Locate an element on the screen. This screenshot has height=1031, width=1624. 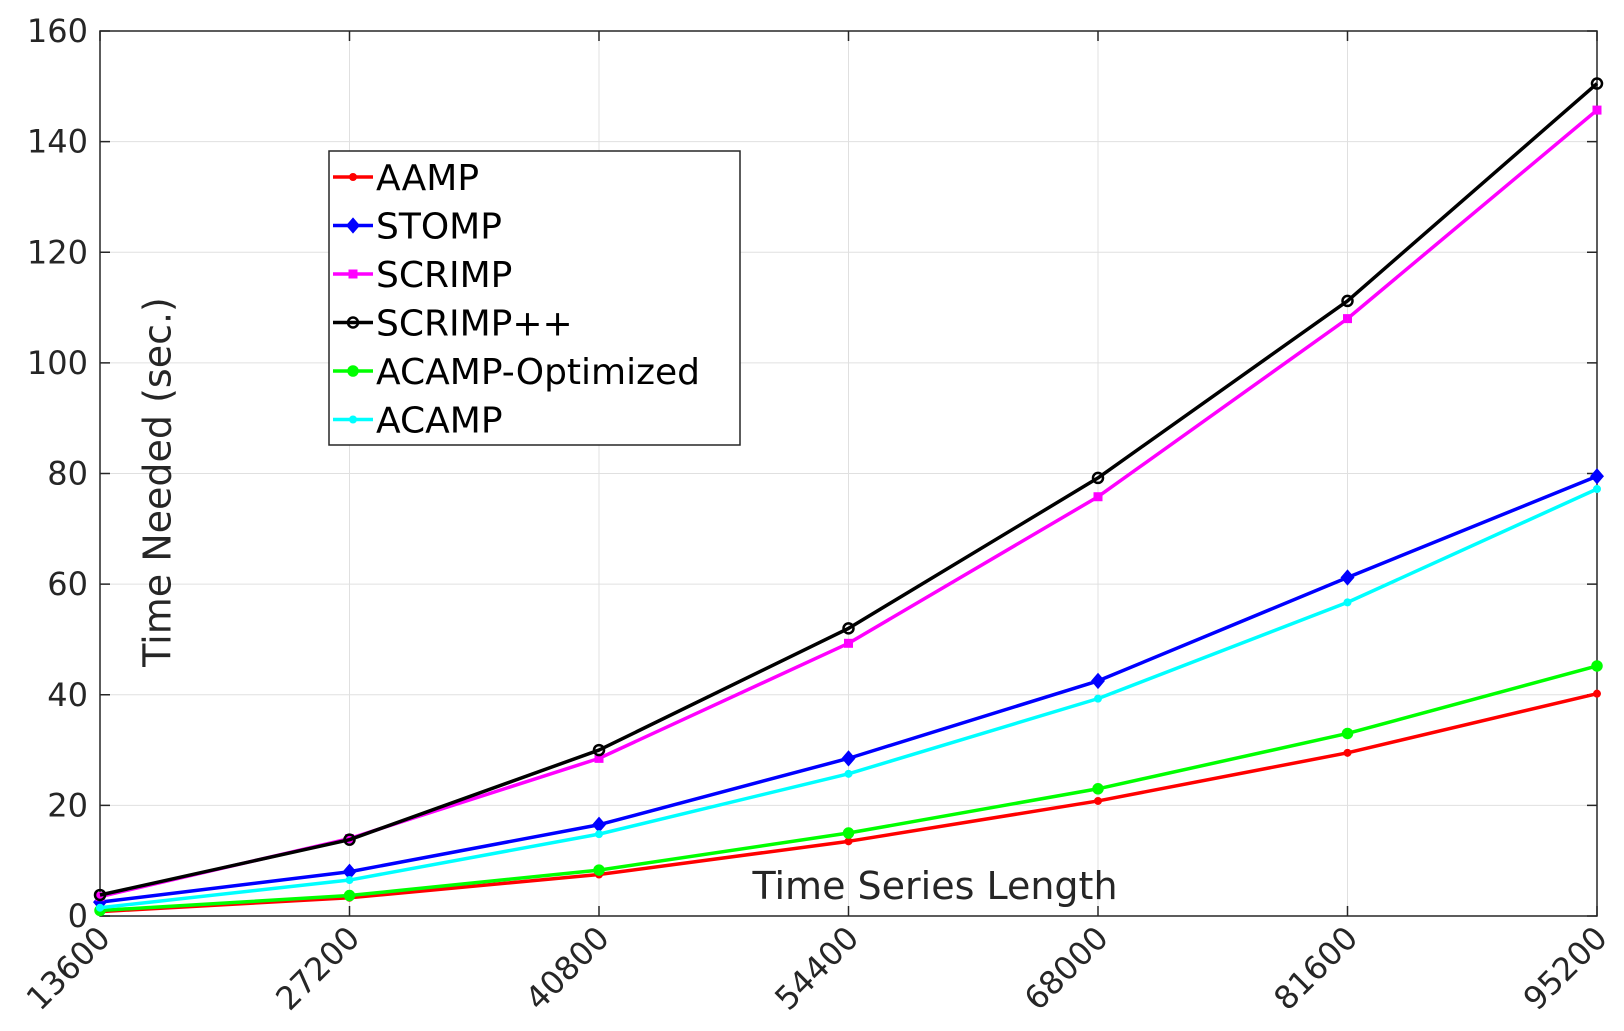
legend-label: SCRIMP is located at coordinates (444, 275).